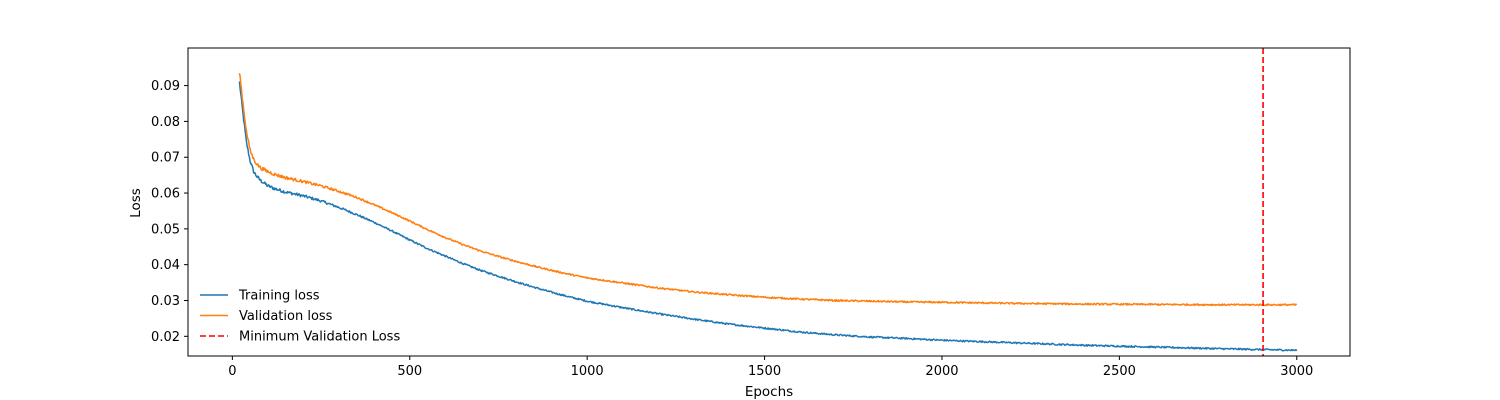 The height and width of the screenshot is (400, 1500). I want to click on y-tick-label: 0.09, so click(165, 86).